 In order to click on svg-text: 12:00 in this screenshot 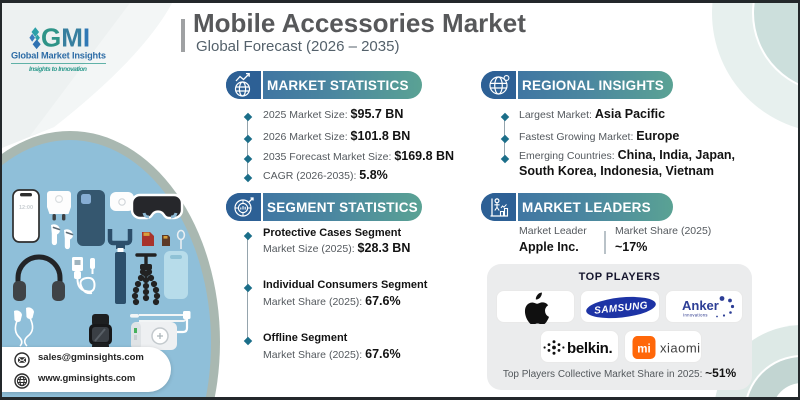, I will do `click(26, 208)`.